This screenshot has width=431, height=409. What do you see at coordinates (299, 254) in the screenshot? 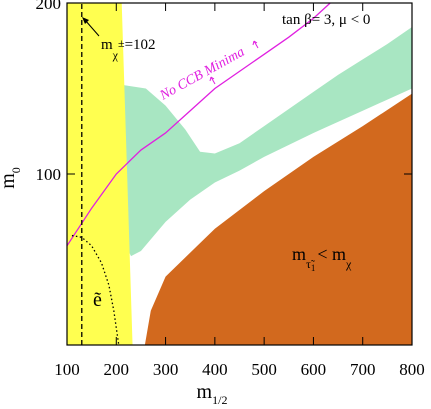
I see `stau-base: m` at bounding box center [299, 254].